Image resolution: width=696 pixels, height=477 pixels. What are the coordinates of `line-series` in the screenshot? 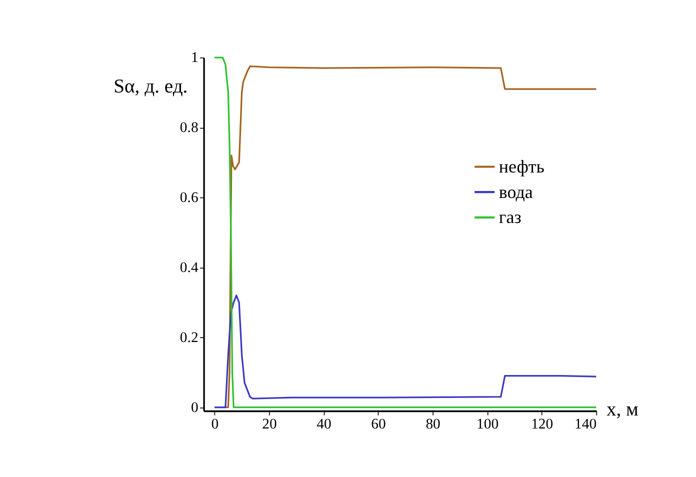 It's located at (406, 351).